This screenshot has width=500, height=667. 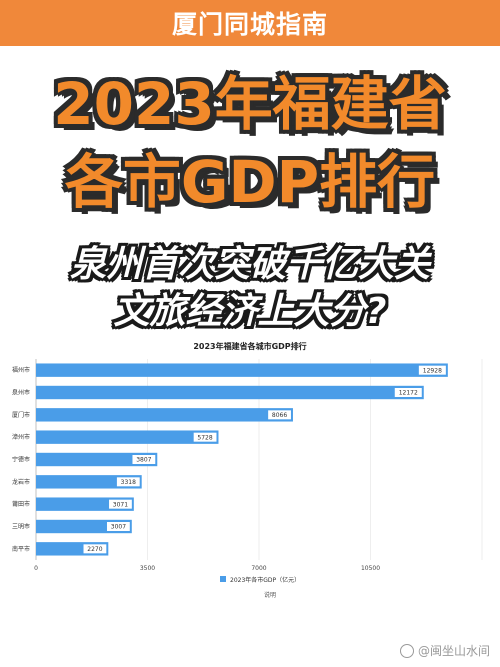 What do you see at coordinates (453, 651) in the screenshot?
I see `watermark-text: @闽坐山水间` at bounding box center [453, 651].